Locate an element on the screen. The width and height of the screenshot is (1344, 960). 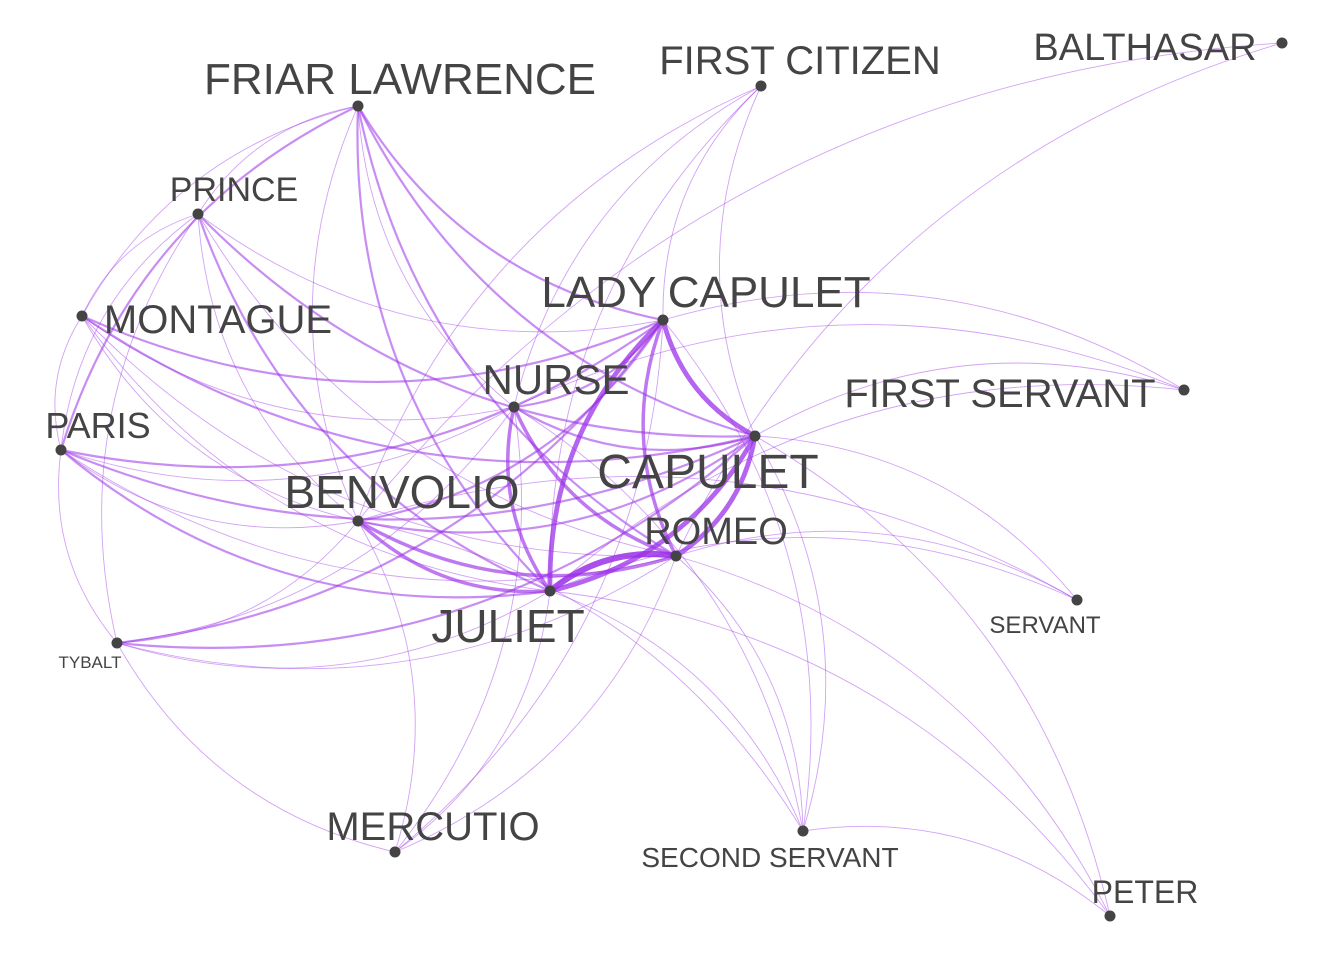
edge-prince-tybalt is located at coordinates (150, 428).